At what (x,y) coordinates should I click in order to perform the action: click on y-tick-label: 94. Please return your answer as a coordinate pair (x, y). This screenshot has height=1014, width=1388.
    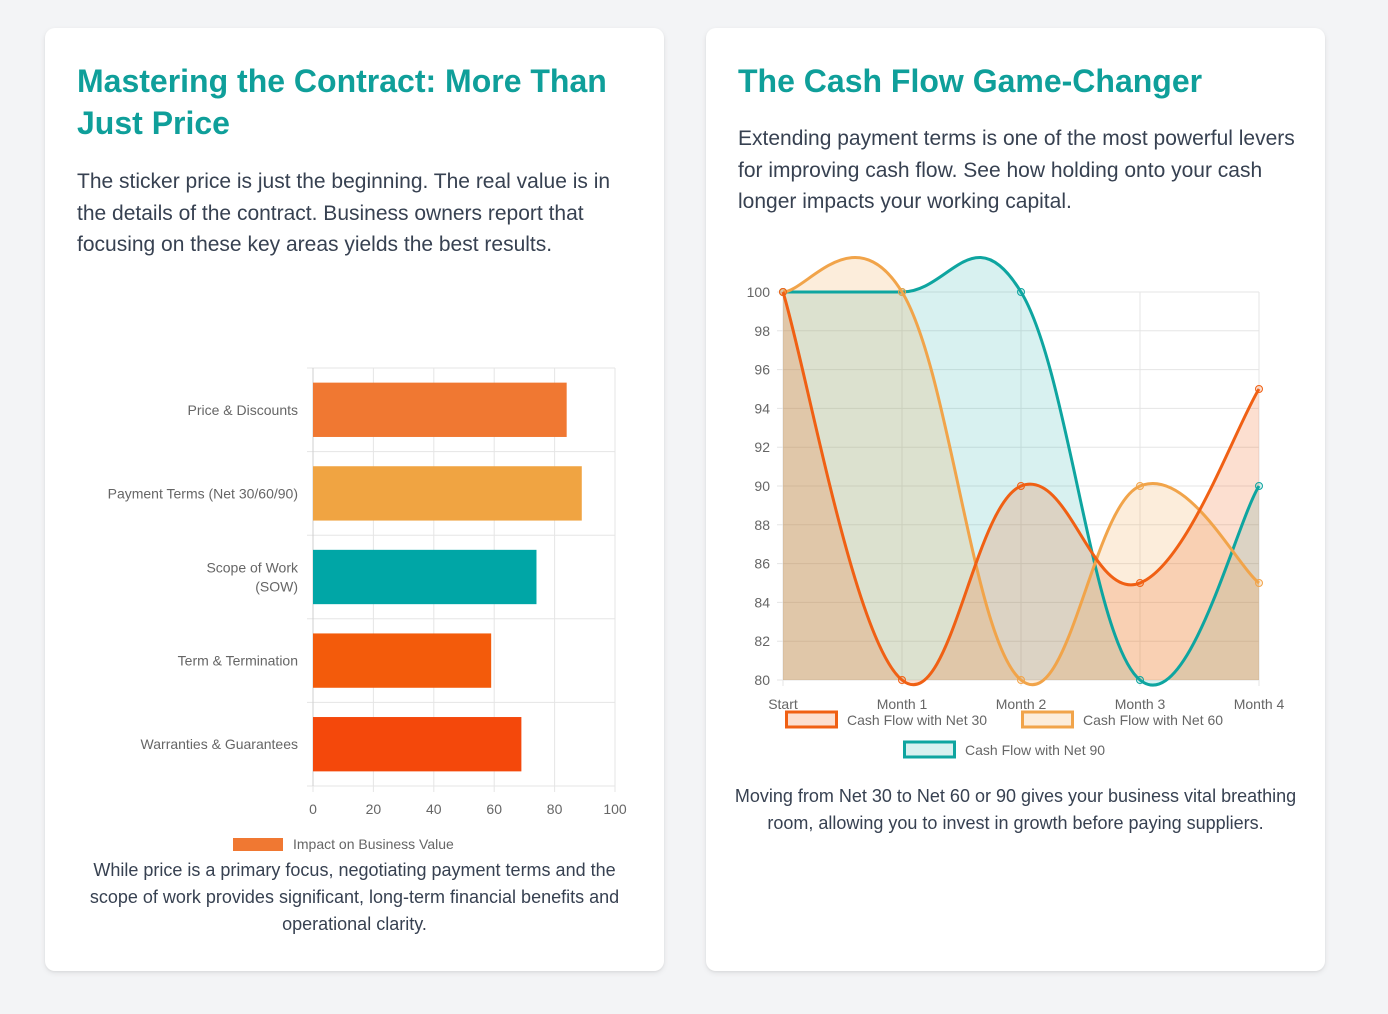
    Looking at the image, I should click on (762, 408).